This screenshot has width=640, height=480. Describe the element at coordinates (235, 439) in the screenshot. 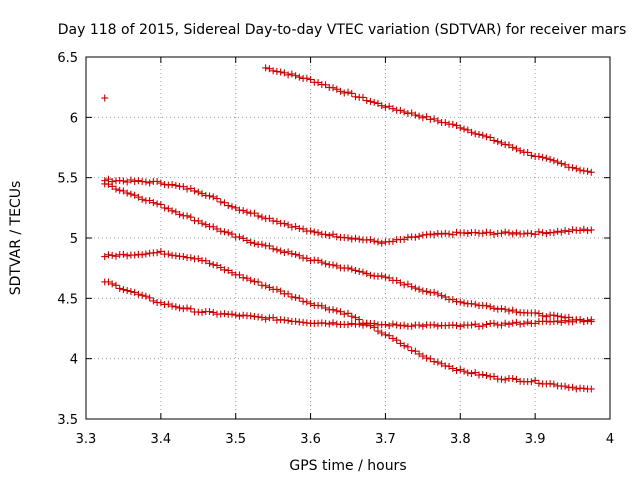

I see `x-tick-label: 3.5` at that location.